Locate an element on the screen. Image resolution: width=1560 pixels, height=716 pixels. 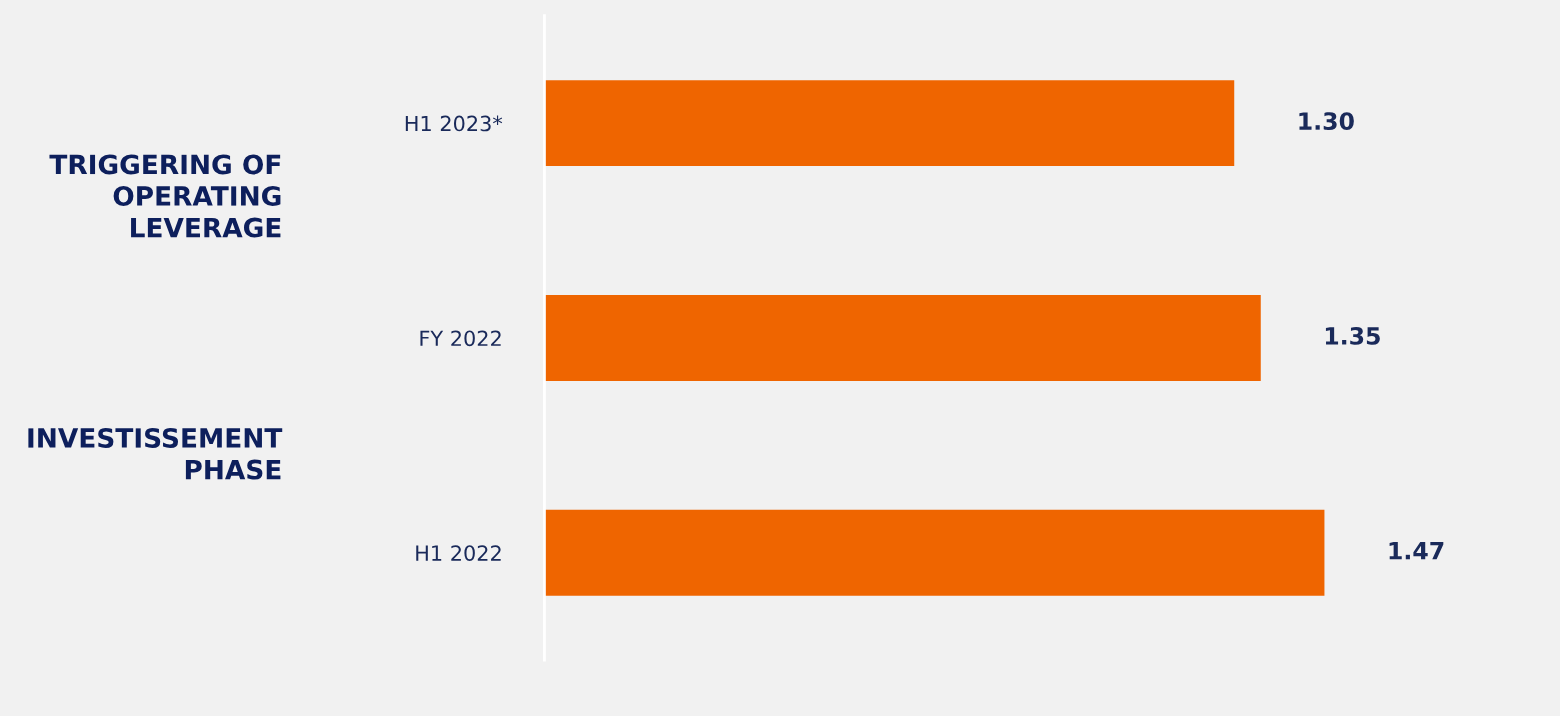
data-label: 1.30 is located at coordinates (1326, 121).